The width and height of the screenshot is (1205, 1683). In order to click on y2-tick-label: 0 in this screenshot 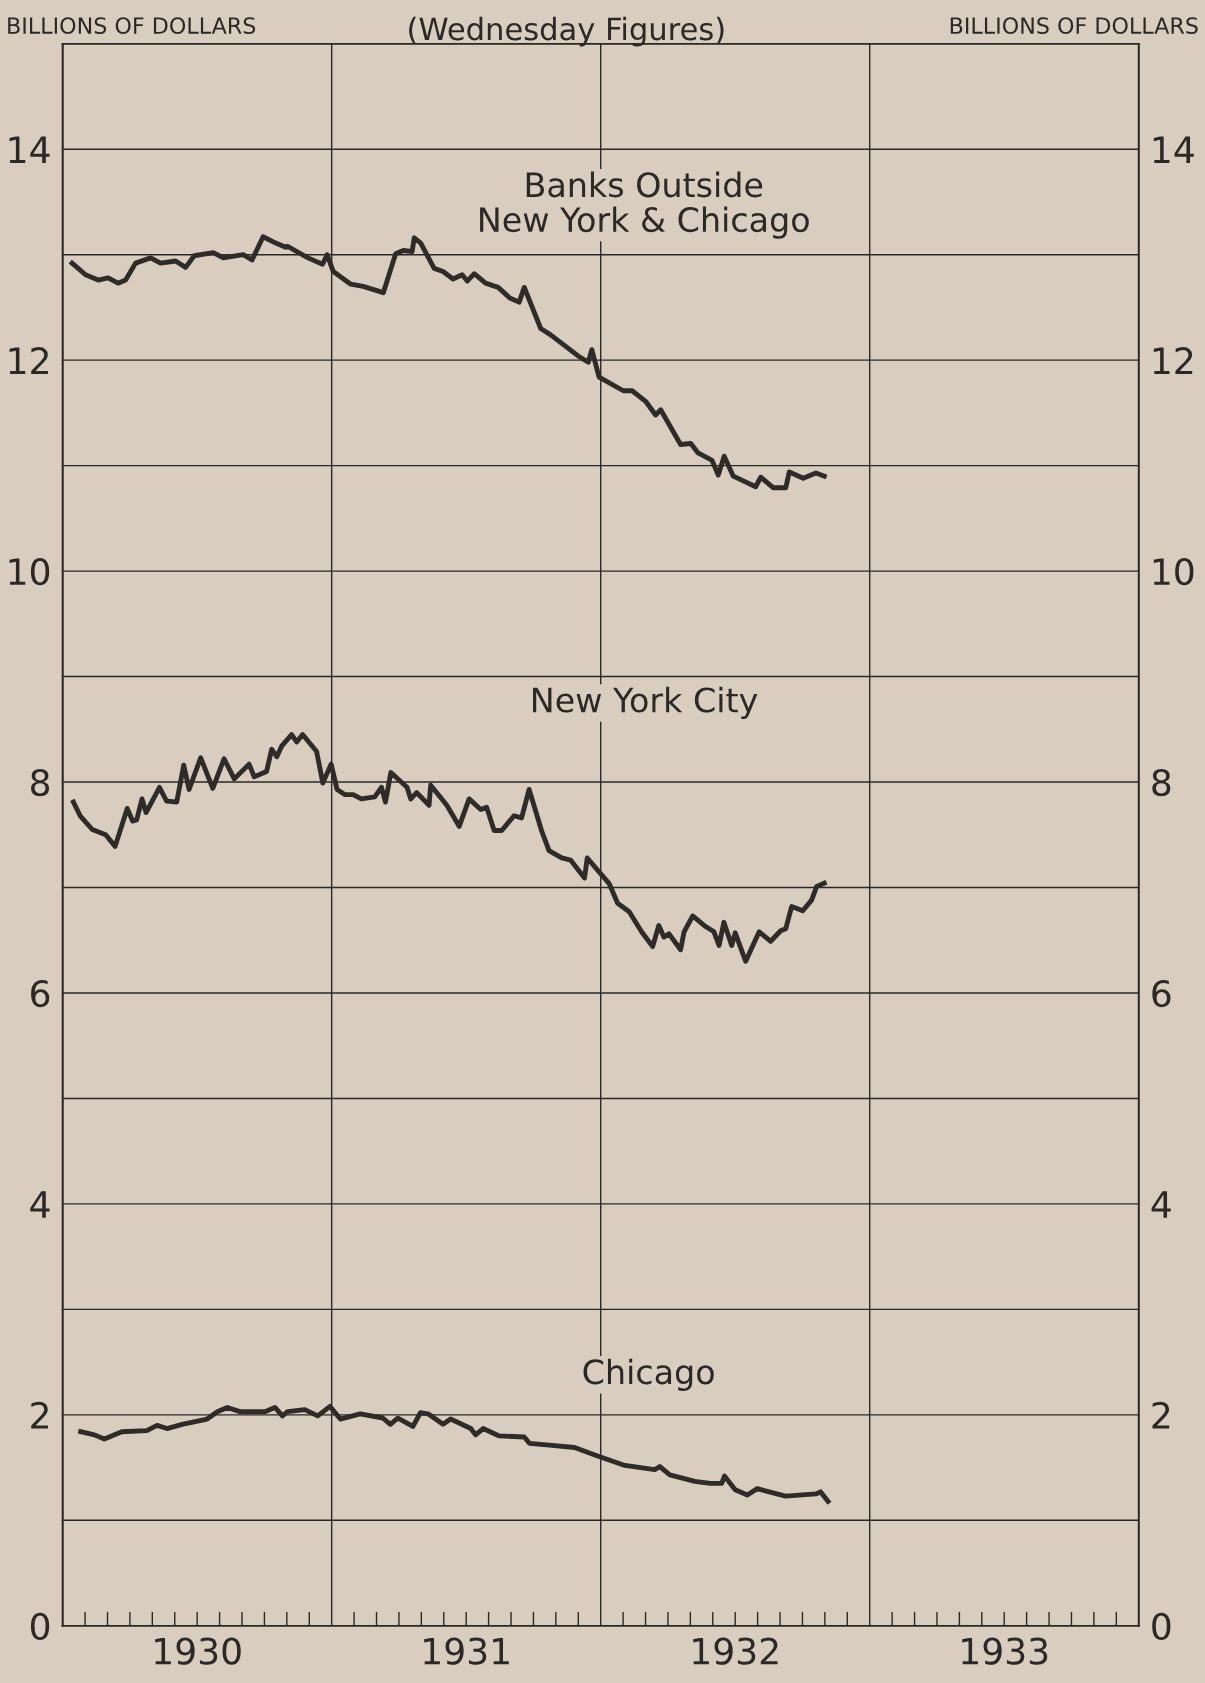, I will do `click(1161, 1626)`.